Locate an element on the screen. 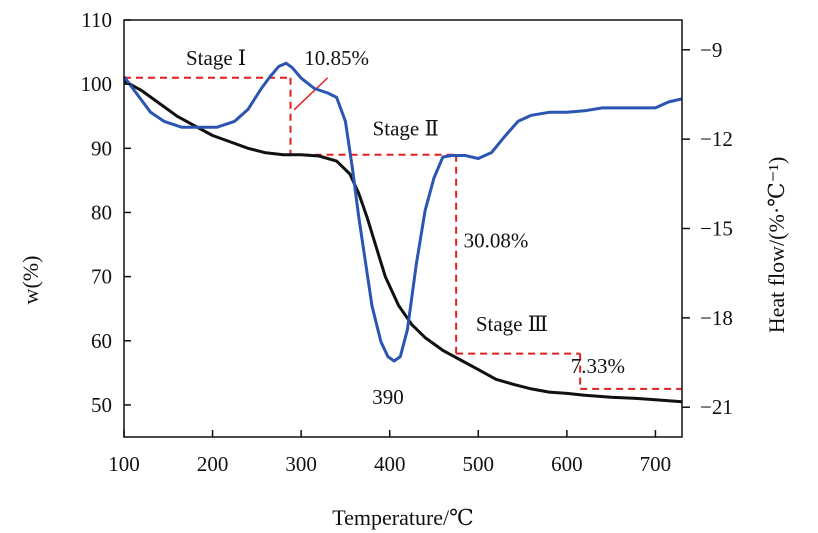 The height and width of the screenshot is (533, 818). x-tick-label: 500 is located at coordinates (479, 464).